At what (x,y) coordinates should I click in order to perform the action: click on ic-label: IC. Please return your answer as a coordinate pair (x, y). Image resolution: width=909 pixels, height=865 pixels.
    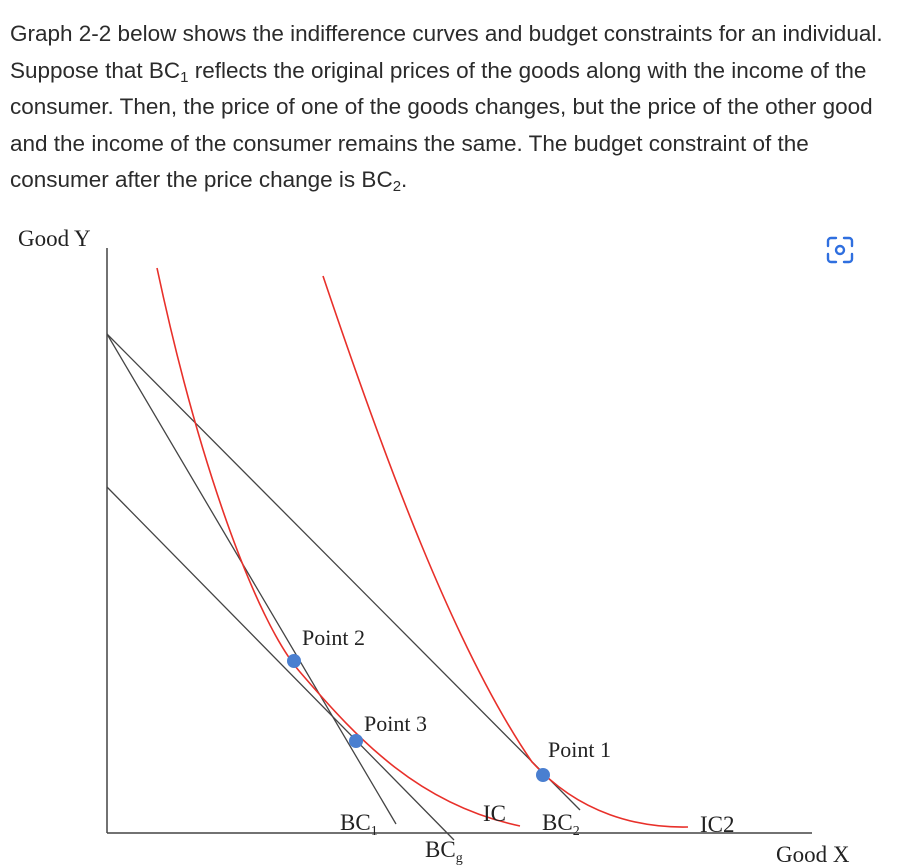
    Looking at the image, I should click on (494, 813).